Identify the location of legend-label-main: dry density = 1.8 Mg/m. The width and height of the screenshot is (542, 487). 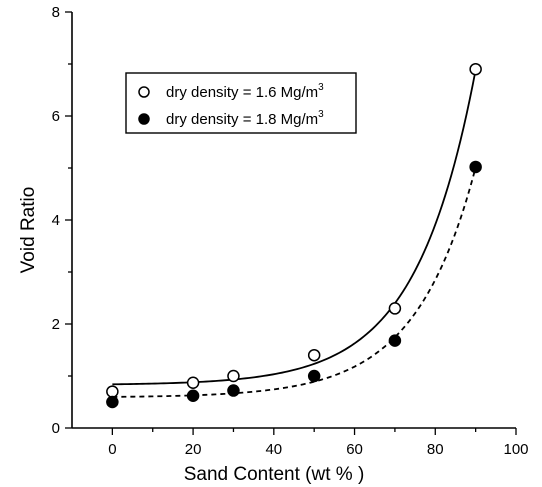
(242, 119).